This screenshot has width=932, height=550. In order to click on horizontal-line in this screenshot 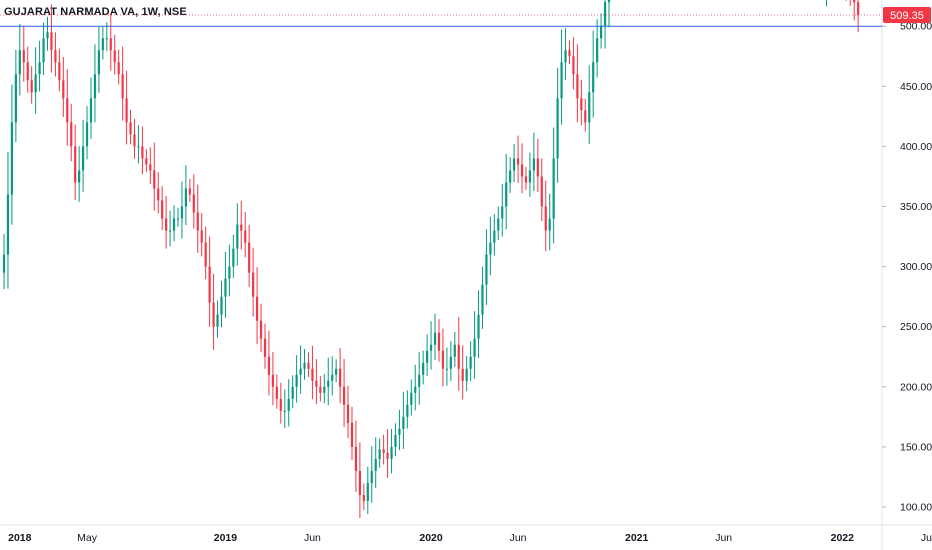, I will do `click(441, 20)`.